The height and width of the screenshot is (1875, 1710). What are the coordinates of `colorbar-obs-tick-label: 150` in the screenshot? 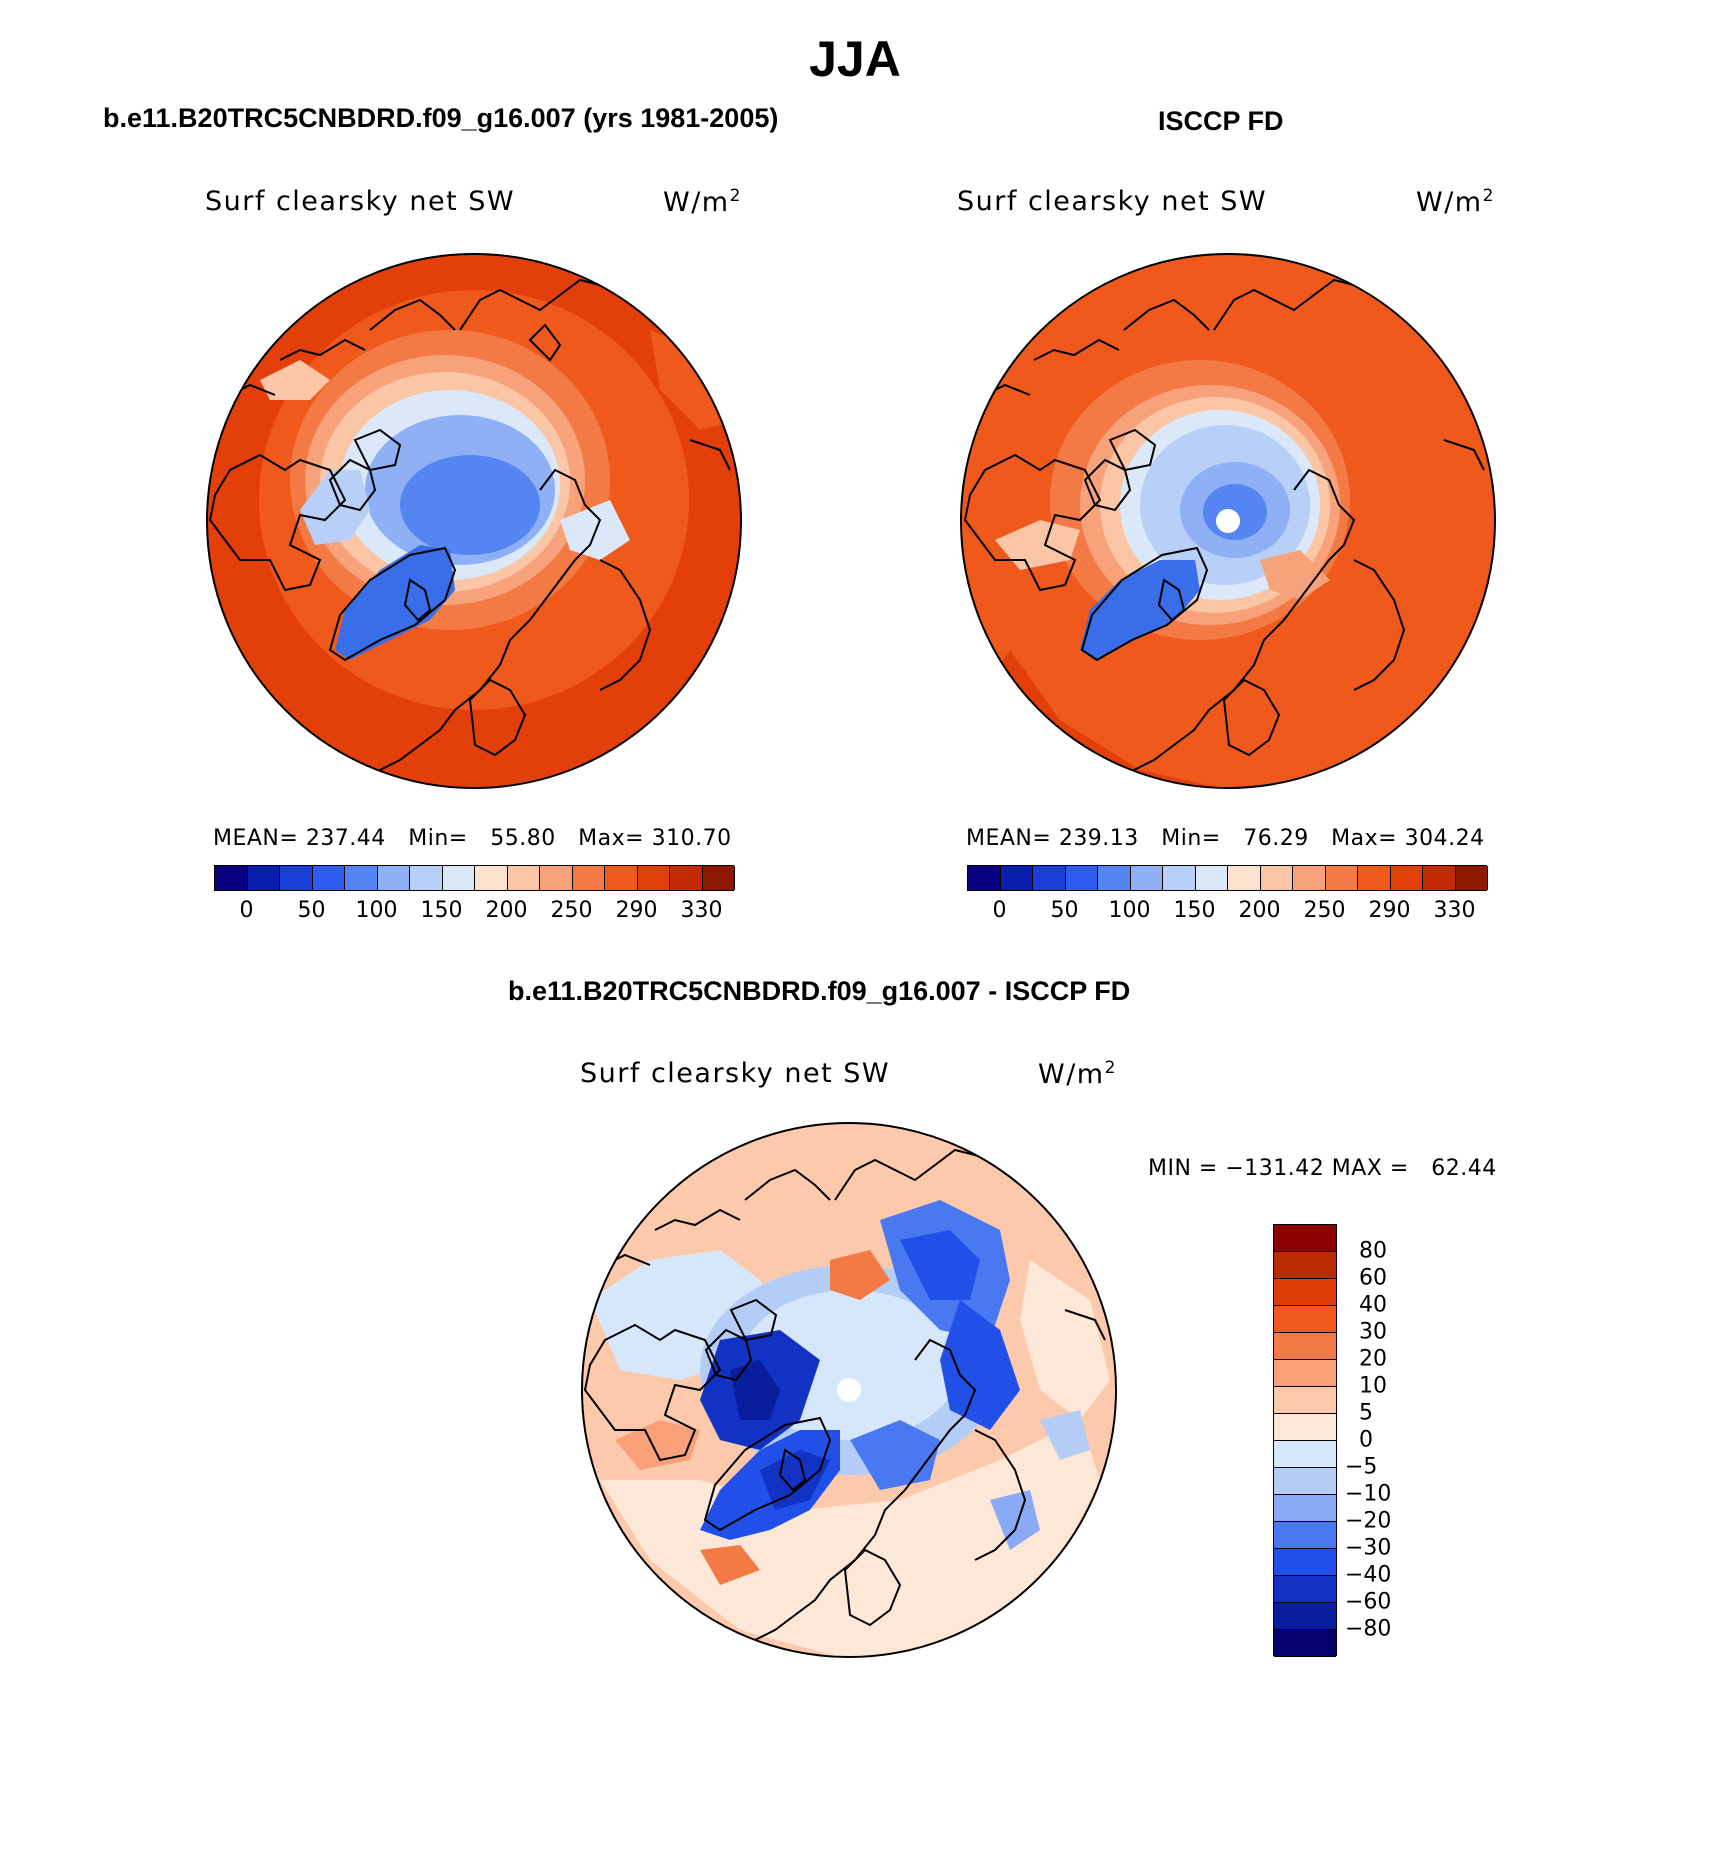 It's located at (1194, 910).